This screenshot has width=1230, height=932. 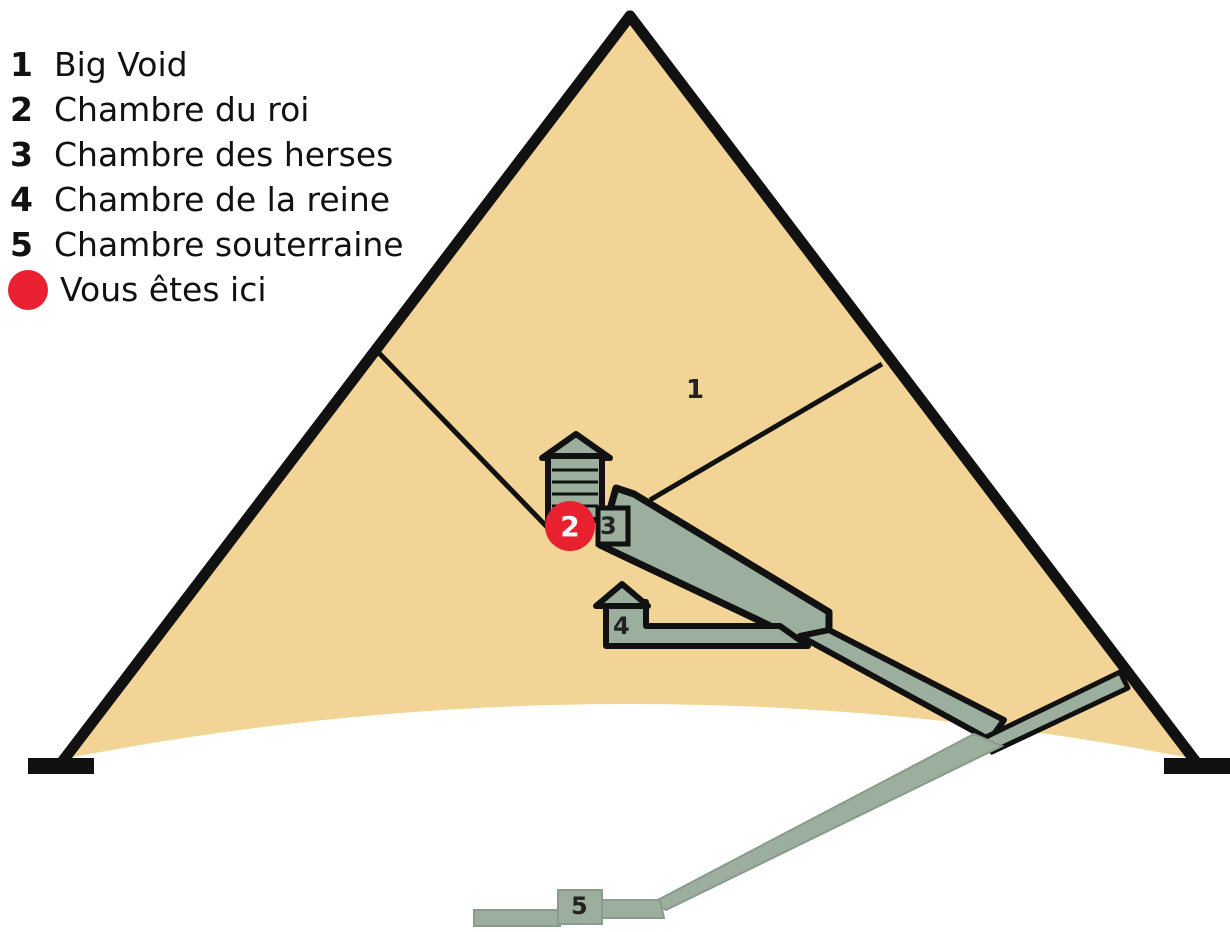 What do you see at coordinates (121, 64) in the screenshot?
I see `legend-label: Big Void` at bounding box center [121, 64].